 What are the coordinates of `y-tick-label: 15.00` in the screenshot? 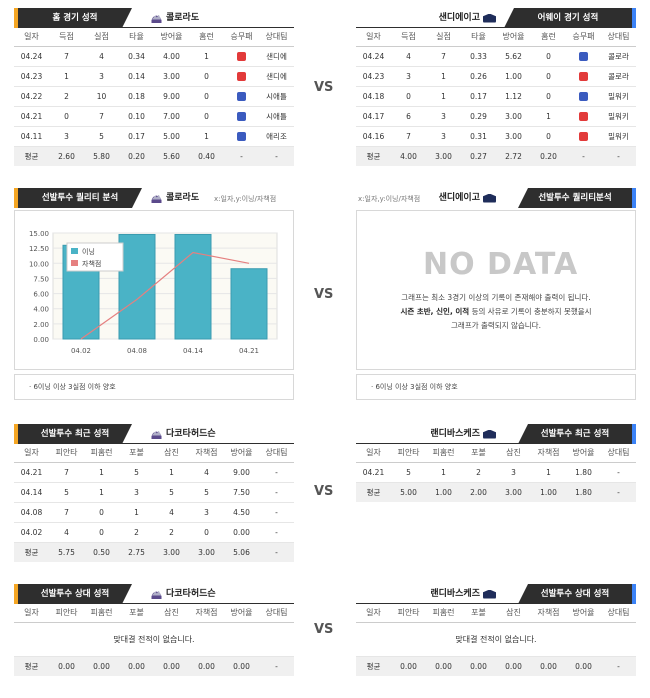 It's located at (39, 234).